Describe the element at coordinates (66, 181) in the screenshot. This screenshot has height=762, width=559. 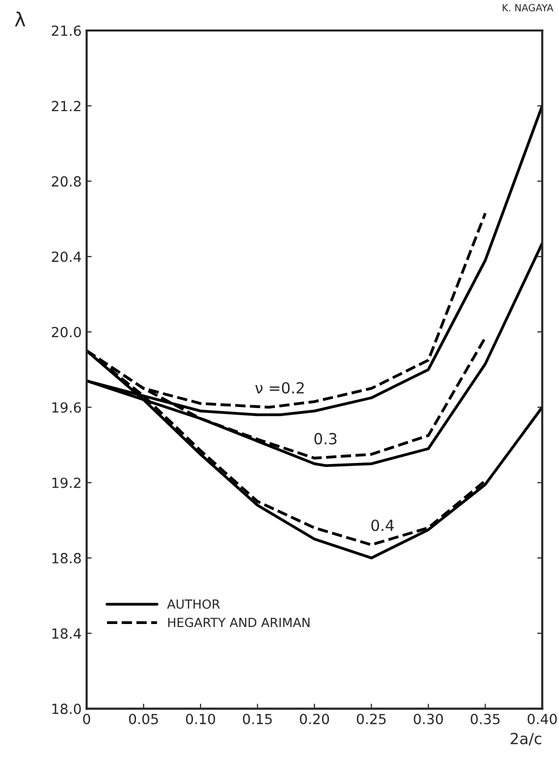
I see `y-tick-label: 20.8` at that location.